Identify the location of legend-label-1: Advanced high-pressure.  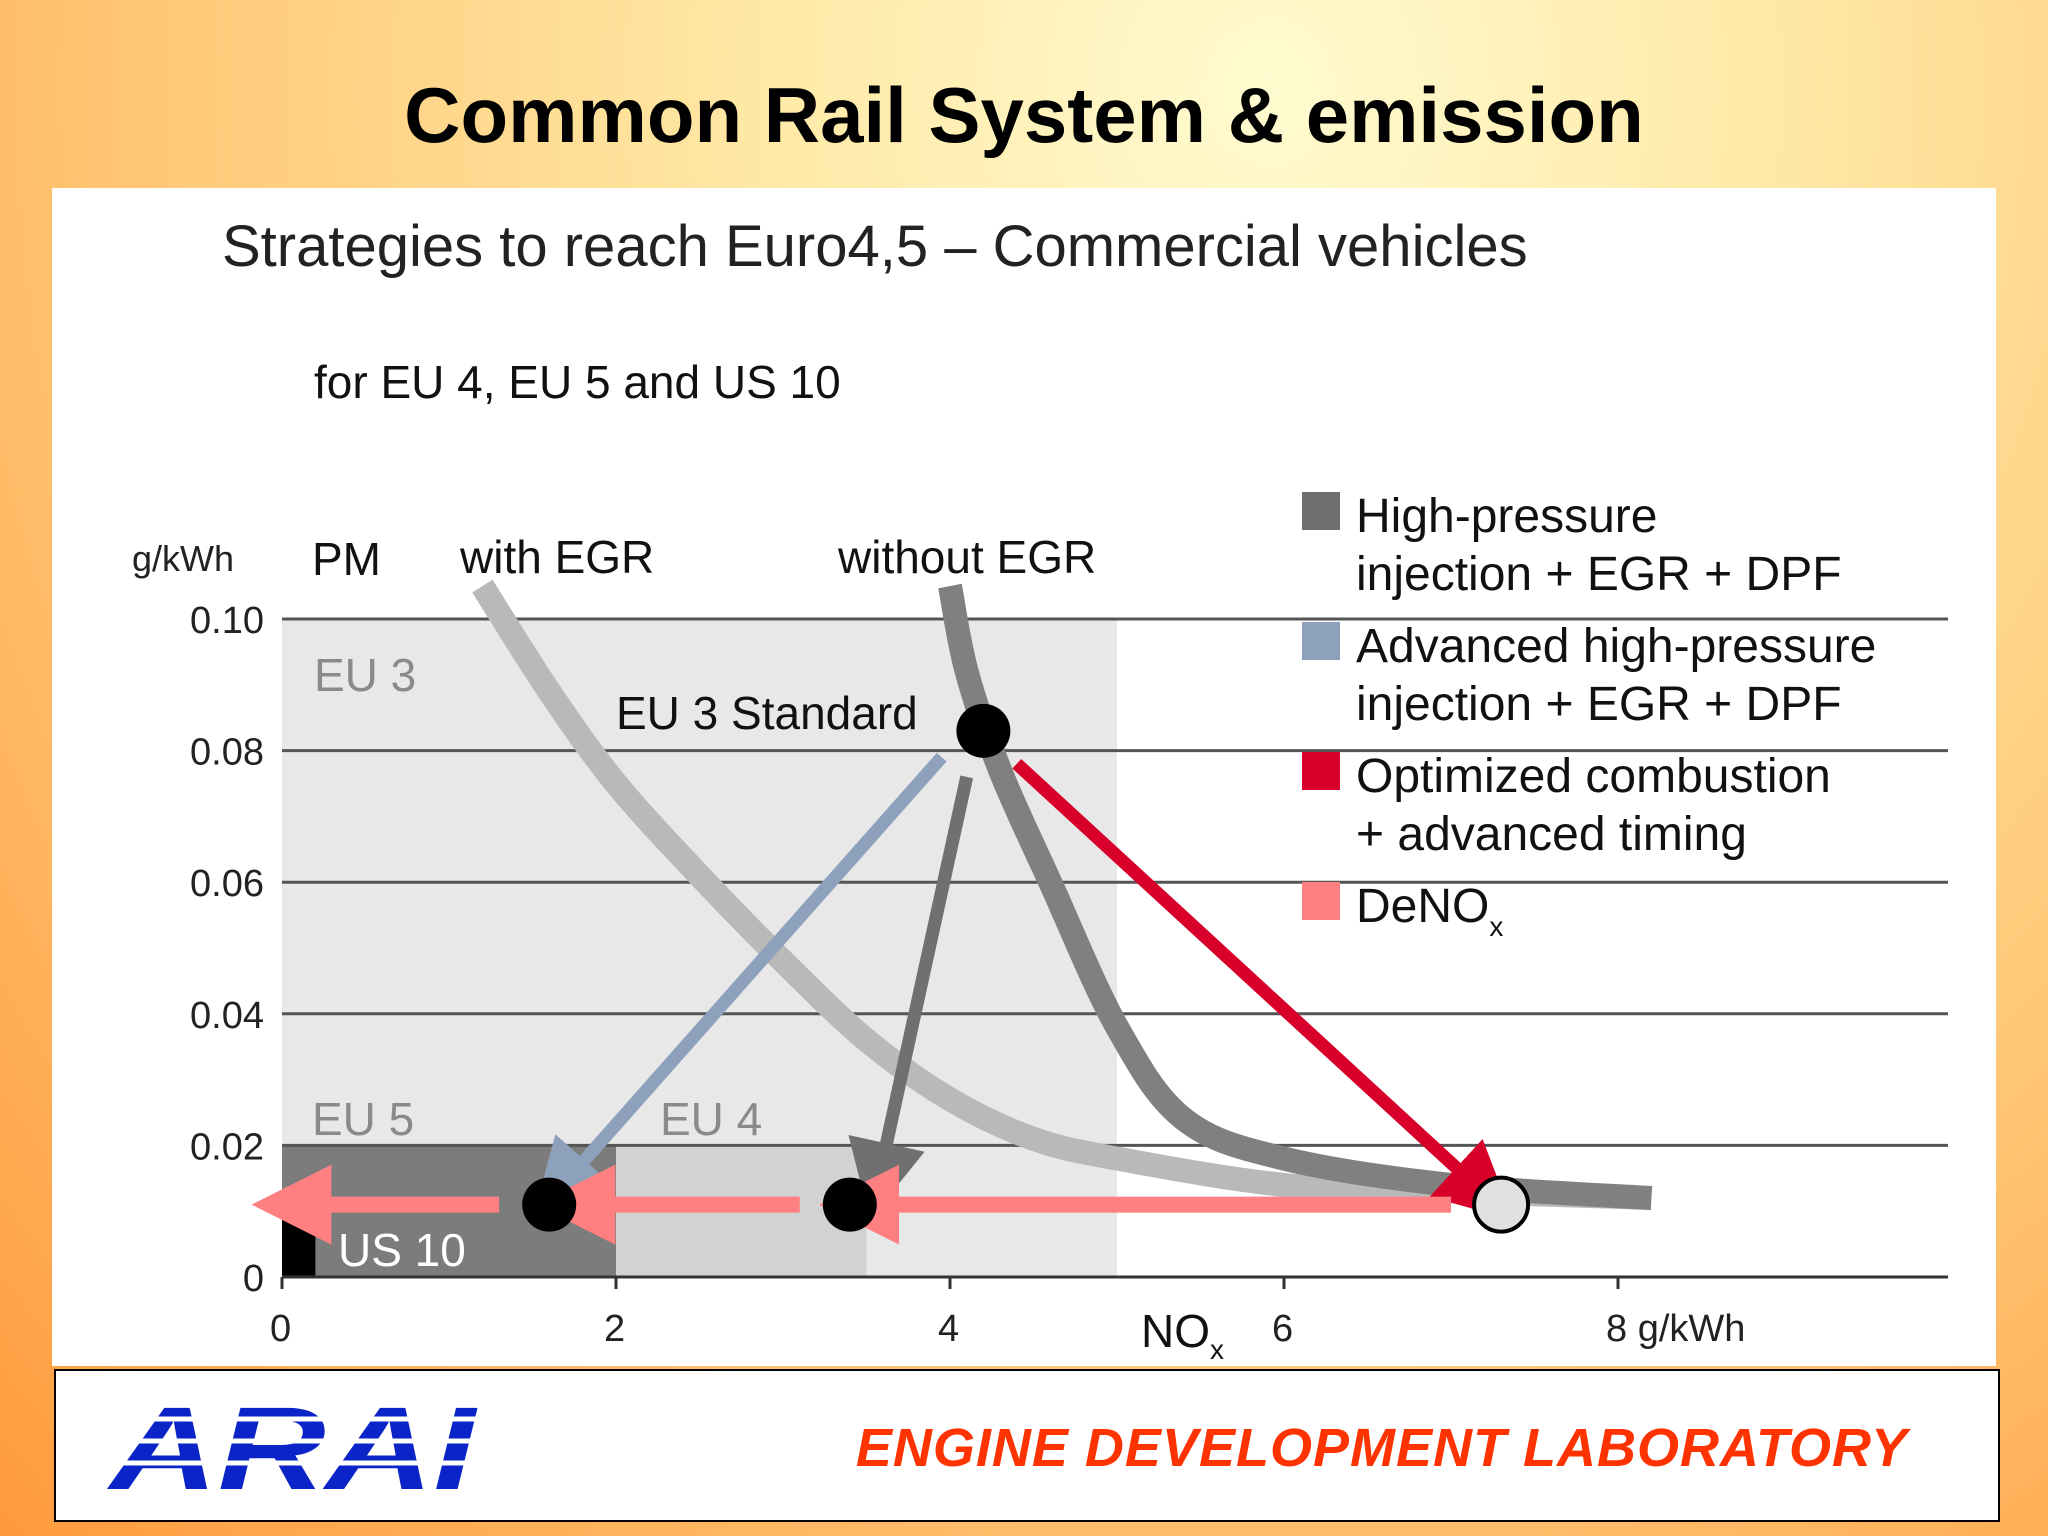
(1616, 646).